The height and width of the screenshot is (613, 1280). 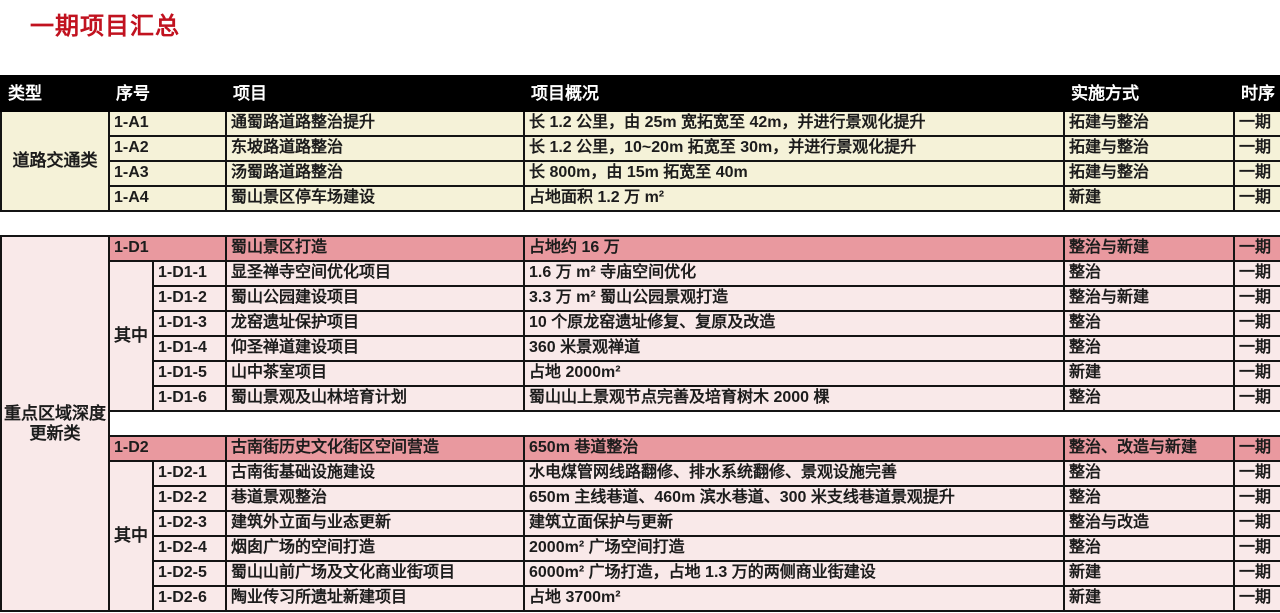 What do you see at coordinates (794, 448) in the screenshot?
I see `overview-cell: 650m 巷道整治` at bounding box center [794, 448].